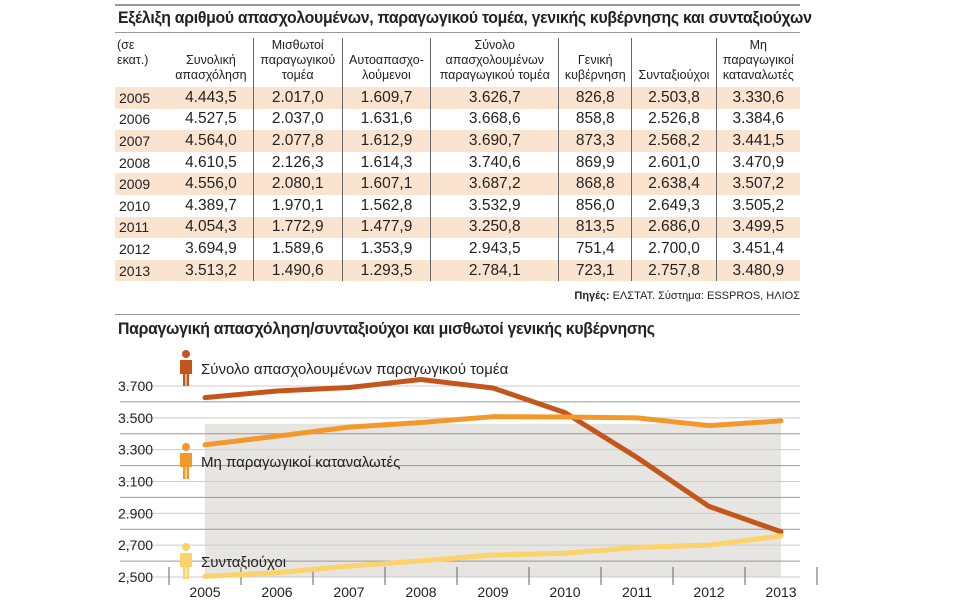 Image resolution: width=960 pixels, height=600 pixels. What do you see at coordinates (595, 184) in the screenshot?
I see `value-cell: 868,8` at bounding box center [595, 184].